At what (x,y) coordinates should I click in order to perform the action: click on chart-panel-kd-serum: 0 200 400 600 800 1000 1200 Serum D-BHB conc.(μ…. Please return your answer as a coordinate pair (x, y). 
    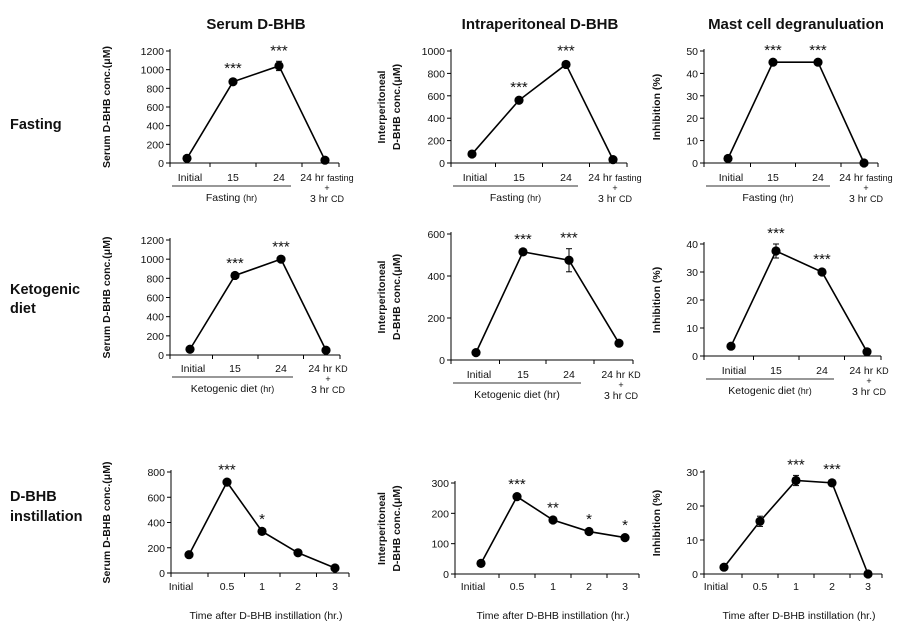
    Looking at the image, I should click on (224, 315).